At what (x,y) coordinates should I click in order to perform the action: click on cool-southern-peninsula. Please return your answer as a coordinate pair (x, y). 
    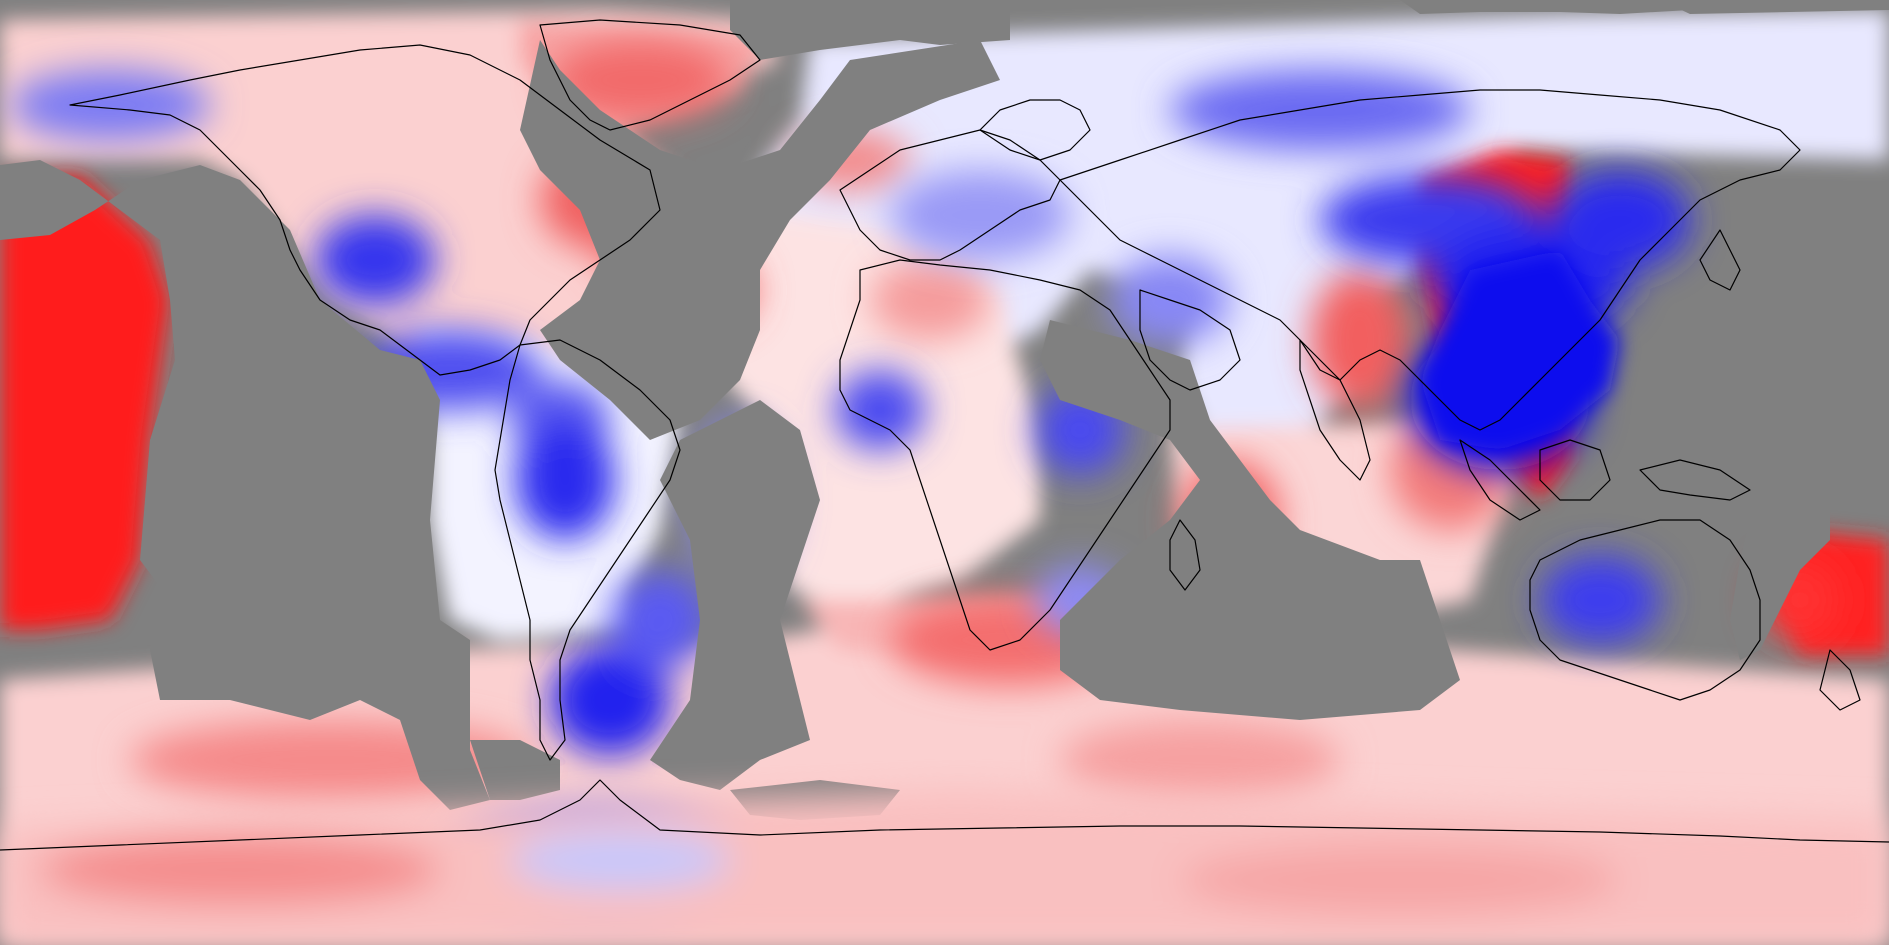
    Looking at the image, I should click on (620, 860).